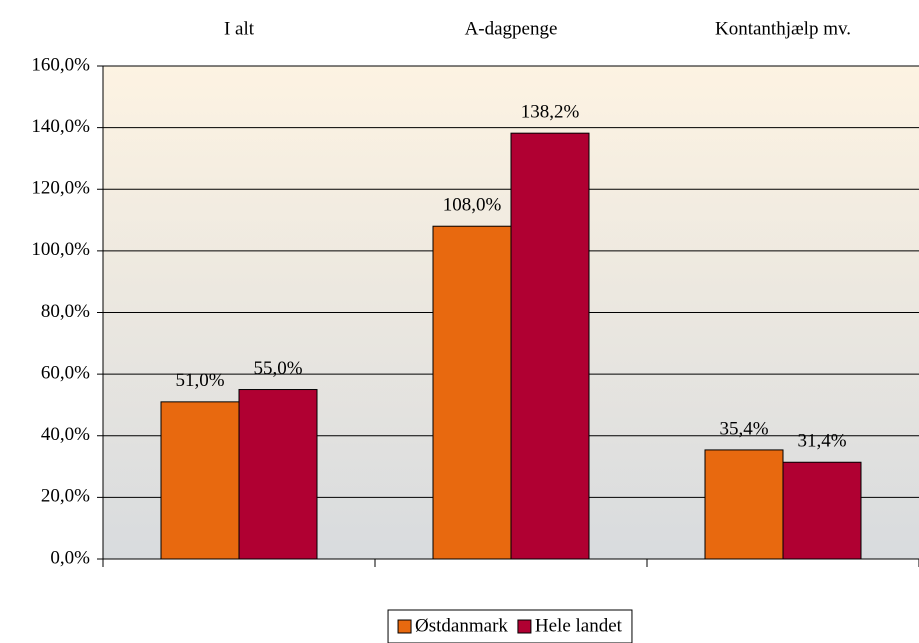  I want to click on y-tick-label: 40,0%, so click(65, 434).